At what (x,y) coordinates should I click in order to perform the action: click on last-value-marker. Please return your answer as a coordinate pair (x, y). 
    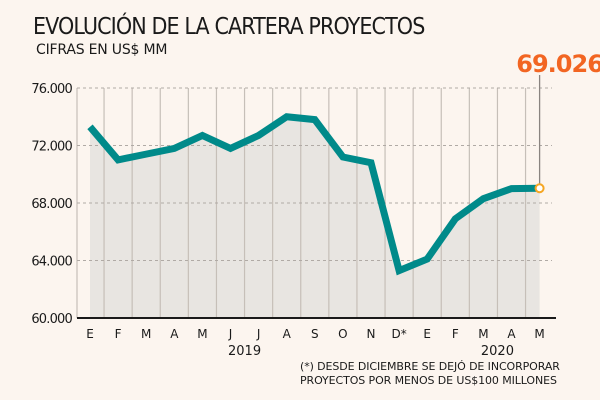
    Looking at the image, I should click on (539, 188).